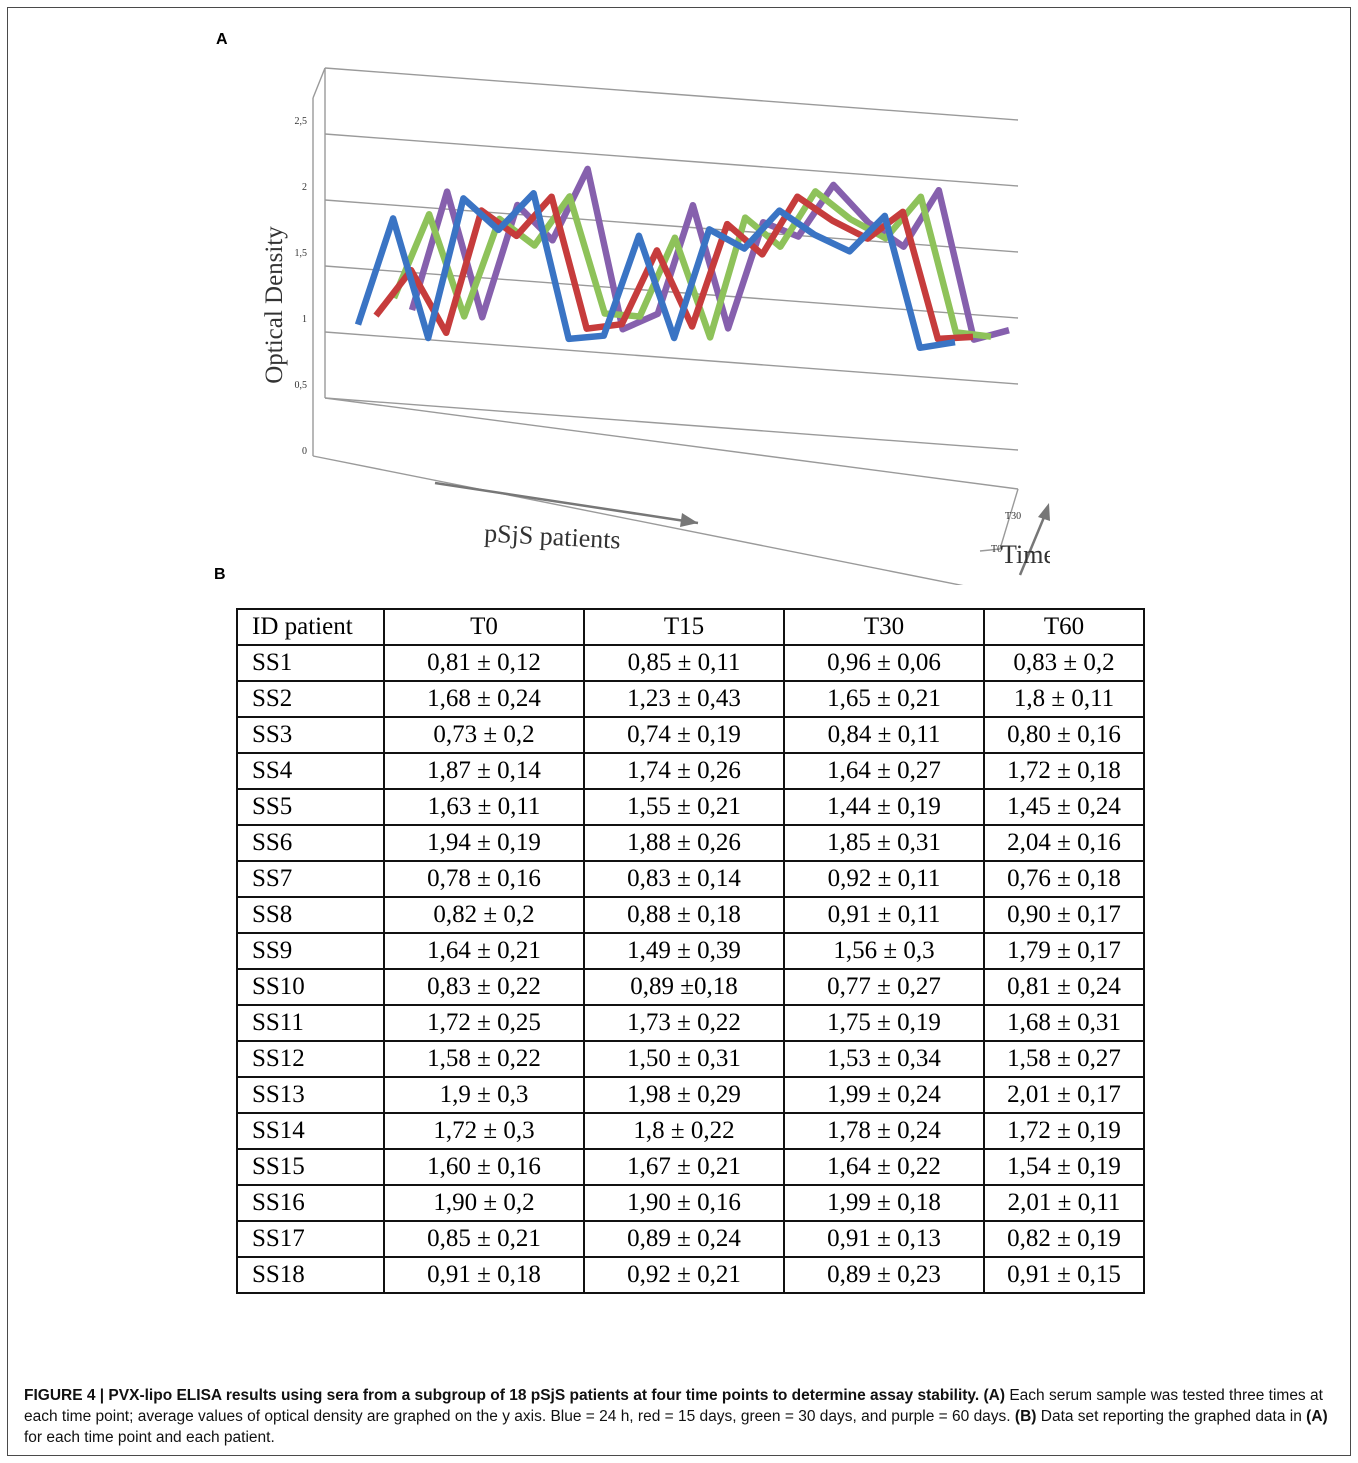 Image resolution: width=1358 pixels, height=1463 pixels. I want to click on table-cell-value: 1,72 ± 0,3, so click(484, 1131).